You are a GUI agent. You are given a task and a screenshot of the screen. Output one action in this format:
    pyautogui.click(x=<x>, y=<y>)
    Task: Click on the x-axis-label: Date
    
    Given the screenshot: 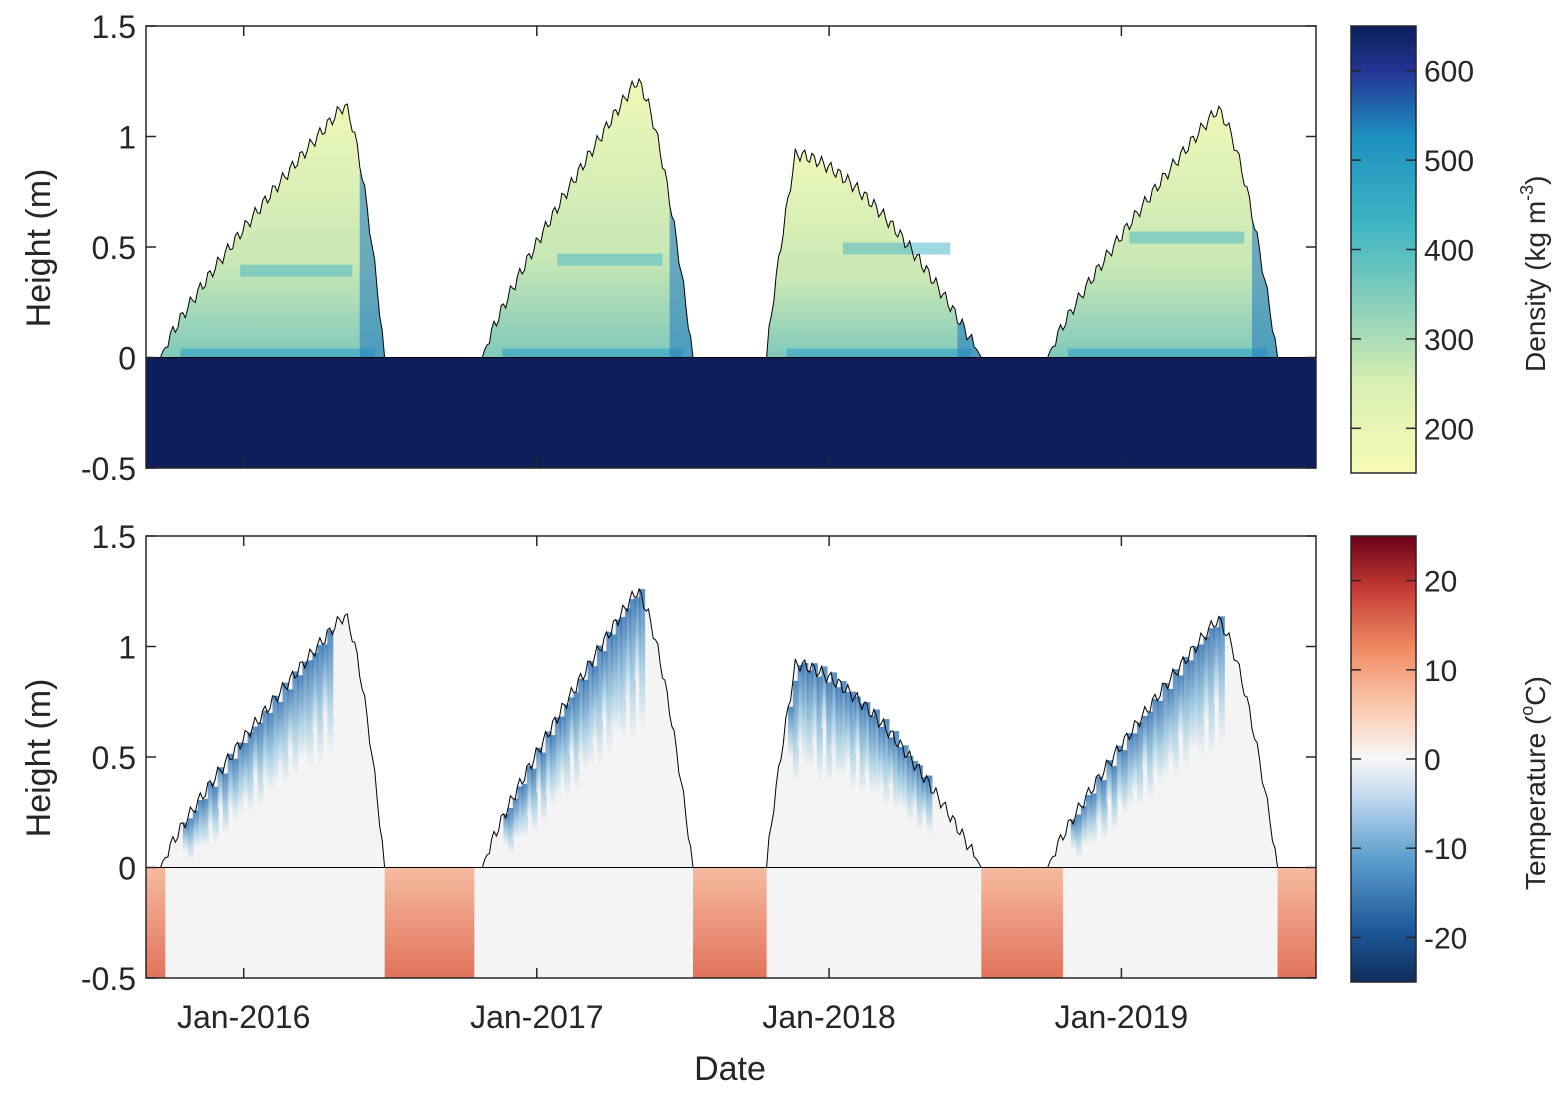 What is the action you would take?
    pyautogui.click(x=730, y=1069)
    